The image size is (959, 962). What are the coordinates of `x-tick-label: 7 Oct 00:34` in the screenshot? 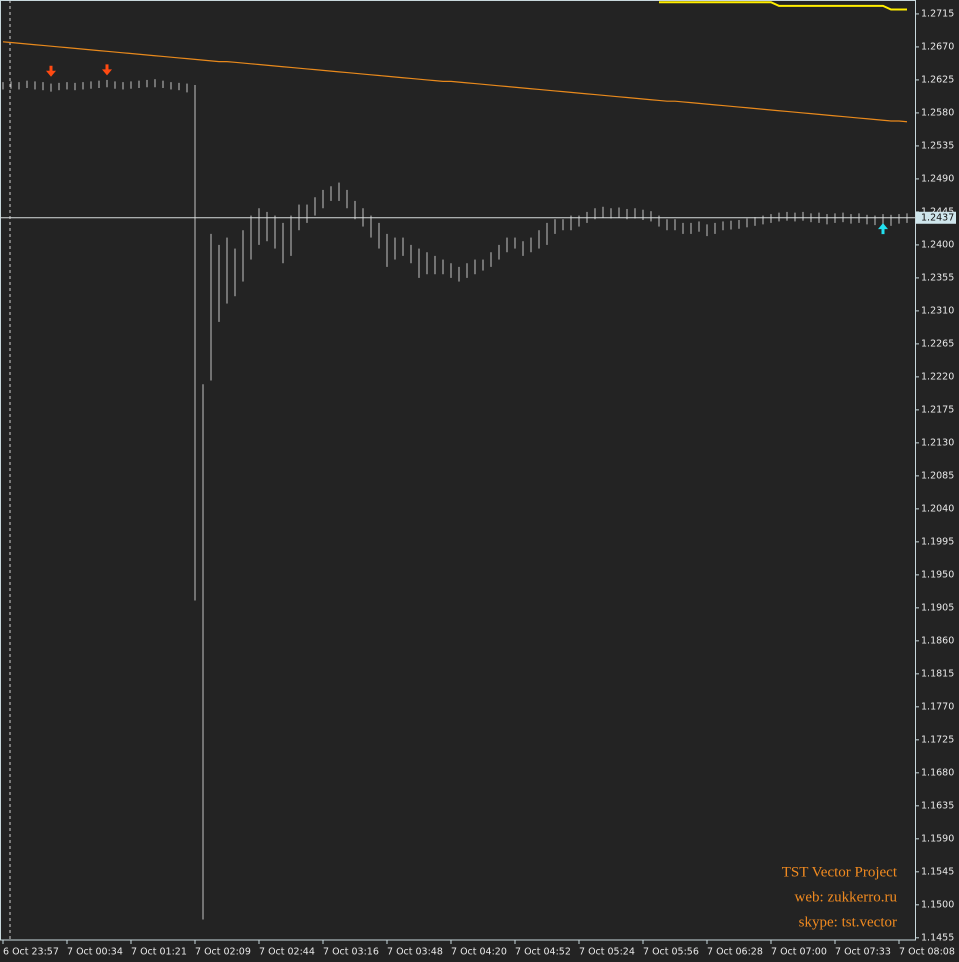 It's located at (95, 952).